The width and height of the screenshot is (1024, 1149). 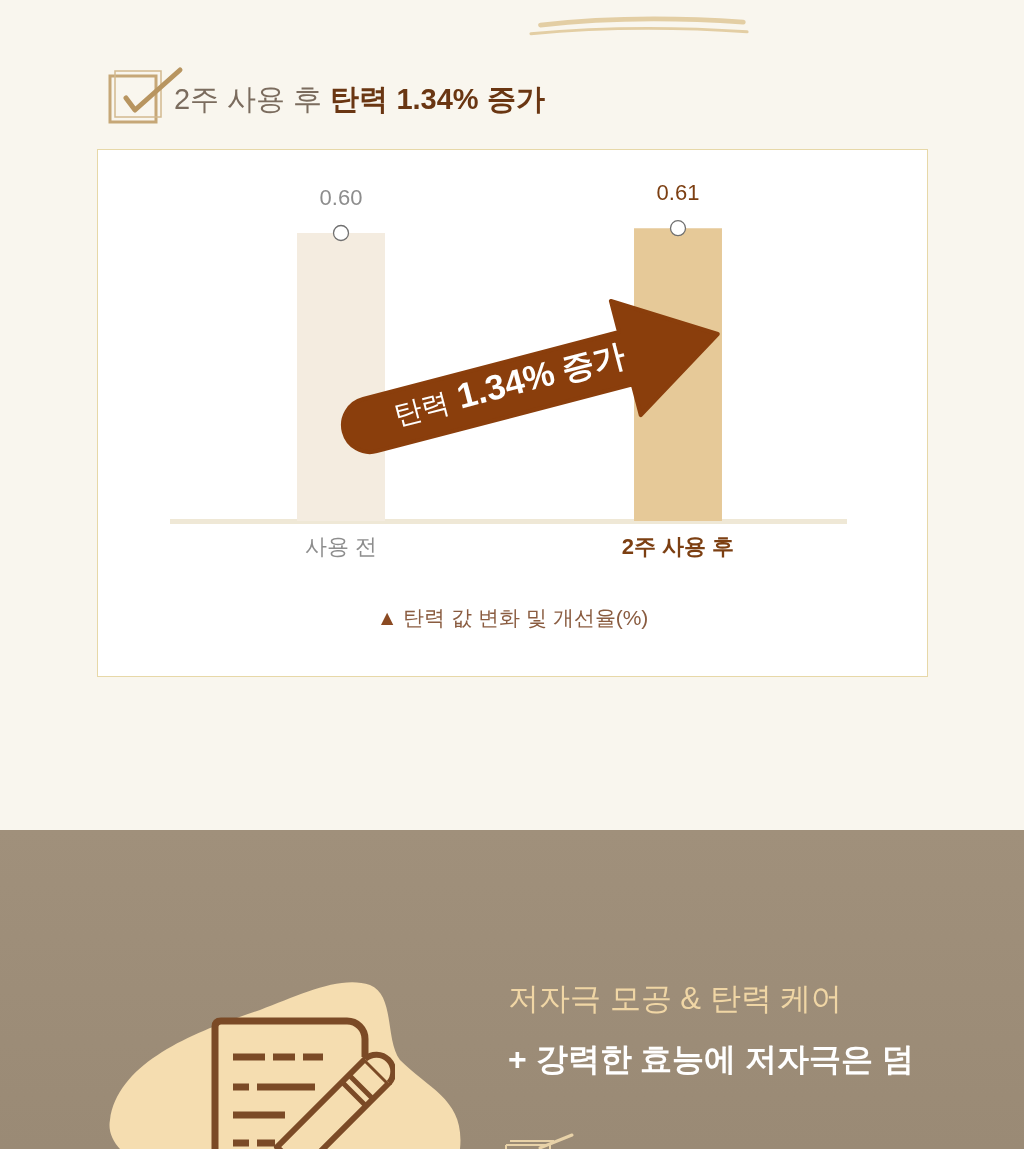 I want to click on annotation: 탄력 1.34% 증가, so click(x=509, y=384).